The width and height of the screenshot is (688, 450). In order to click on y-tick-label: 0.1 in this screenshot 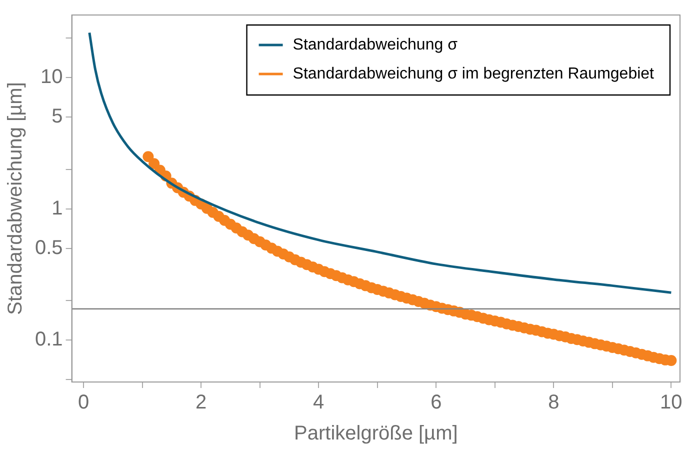, I will do `click(48, 339)`.